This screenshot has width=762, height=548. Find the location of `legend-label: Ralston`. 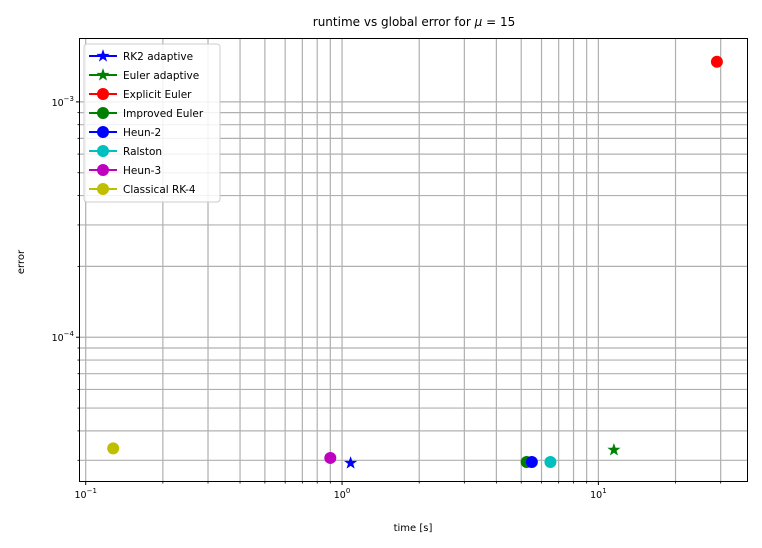

legend-label: Ralston is located at coordinates (142, 152).